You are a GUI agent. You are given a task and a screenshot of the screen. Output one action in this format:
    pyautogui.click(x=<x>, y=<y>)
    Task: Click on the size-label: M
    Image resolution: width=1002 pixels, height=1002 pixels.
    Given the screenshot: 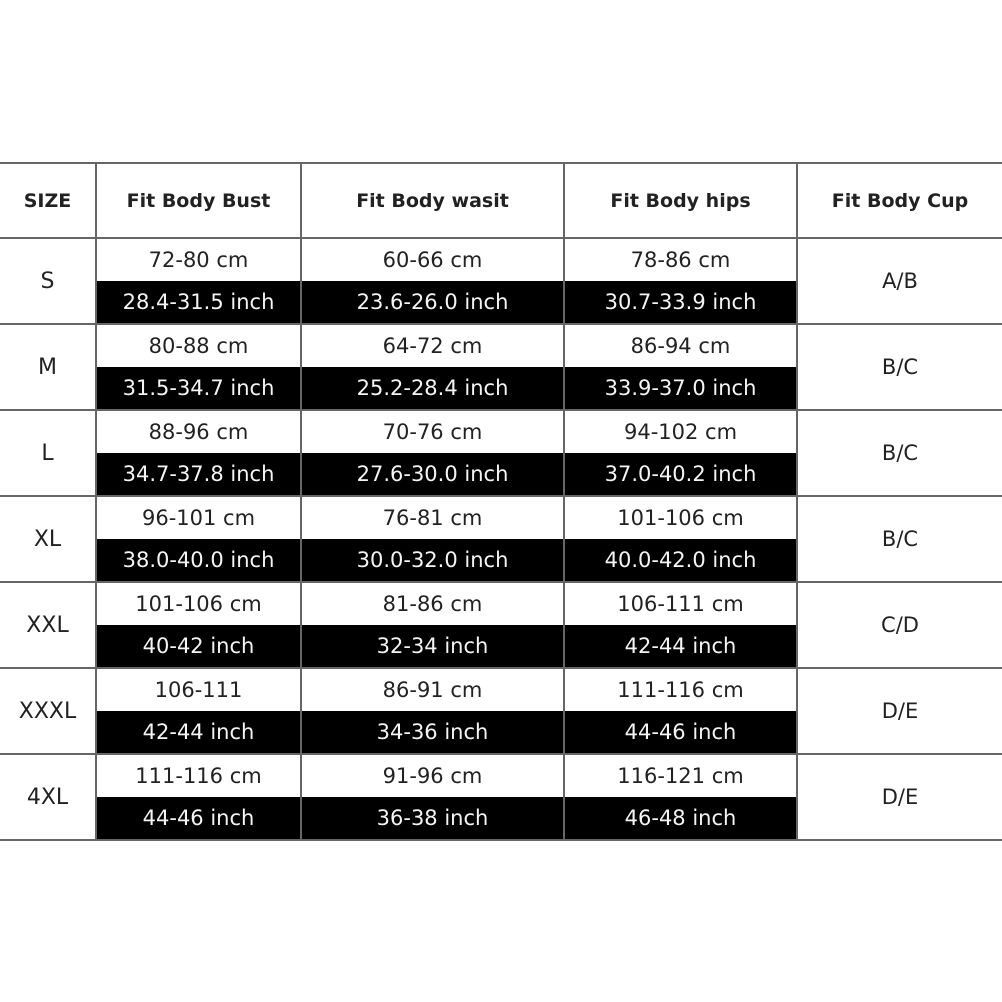 What is the action you would take?
    pyautogui.click(x=48, y=367)
    